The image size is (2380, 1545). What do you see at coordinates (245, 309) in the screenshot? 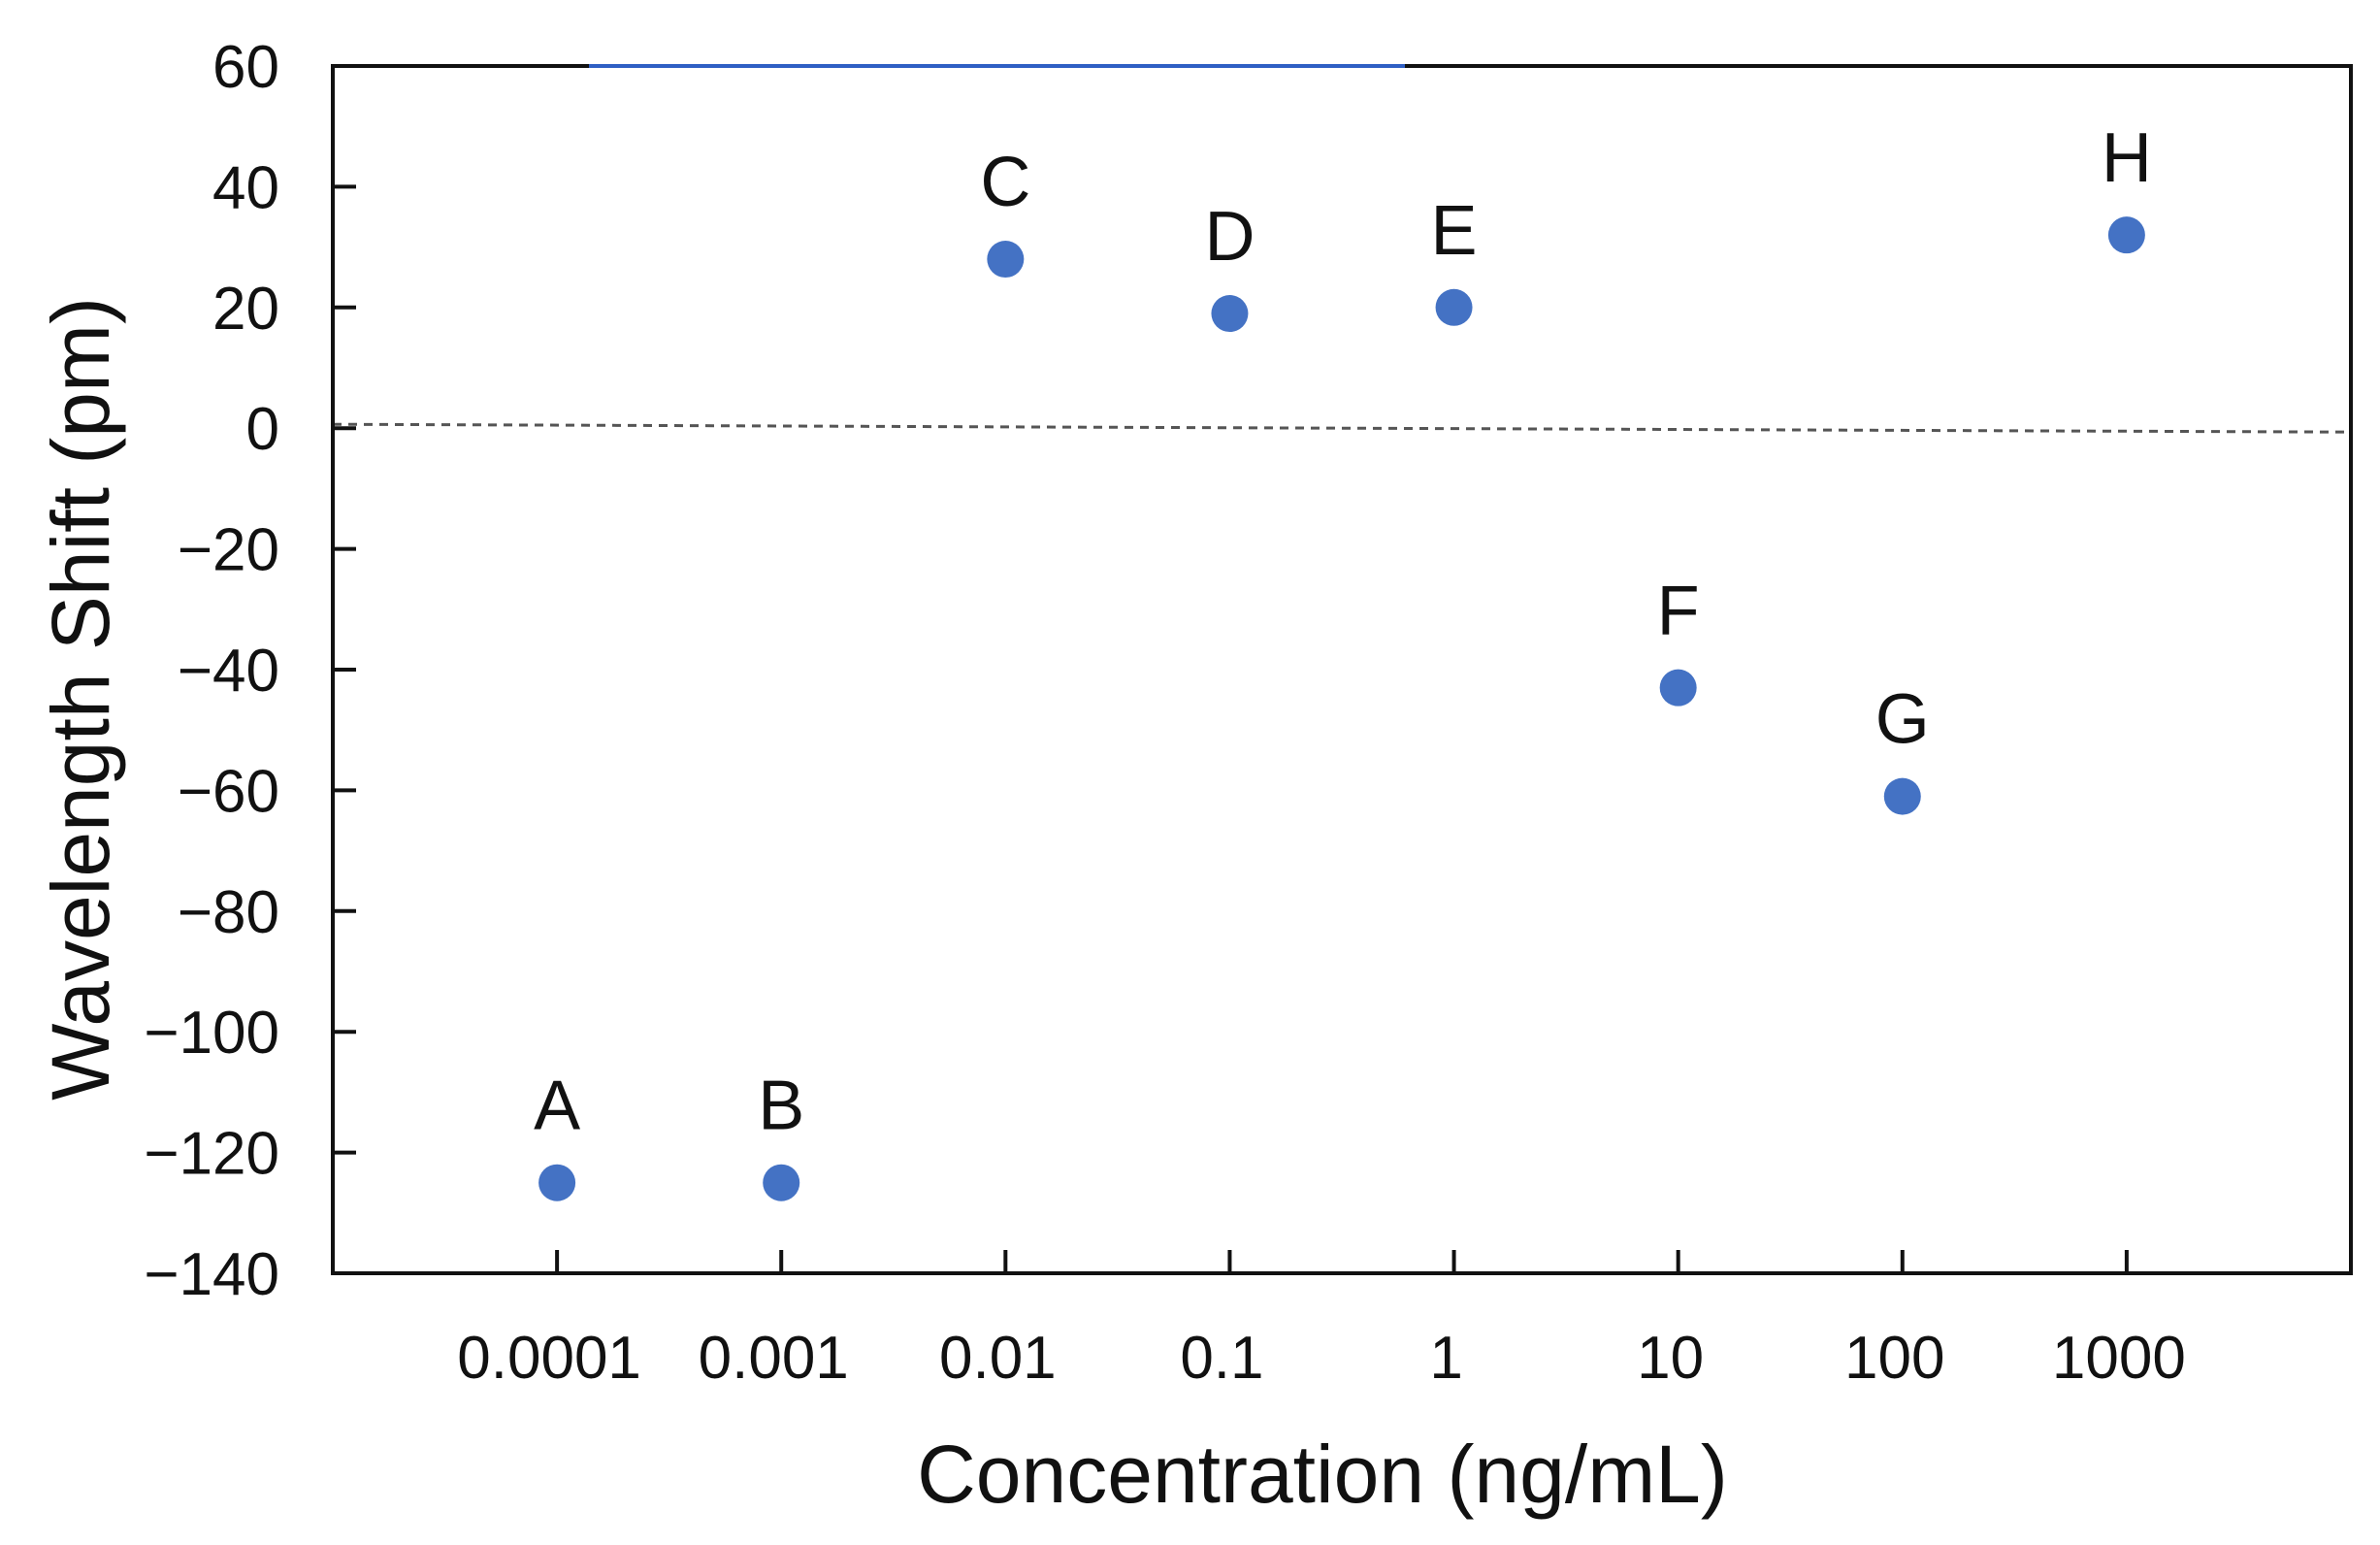
I see `y-tick-label: 20` at bounding box center [245, 309].